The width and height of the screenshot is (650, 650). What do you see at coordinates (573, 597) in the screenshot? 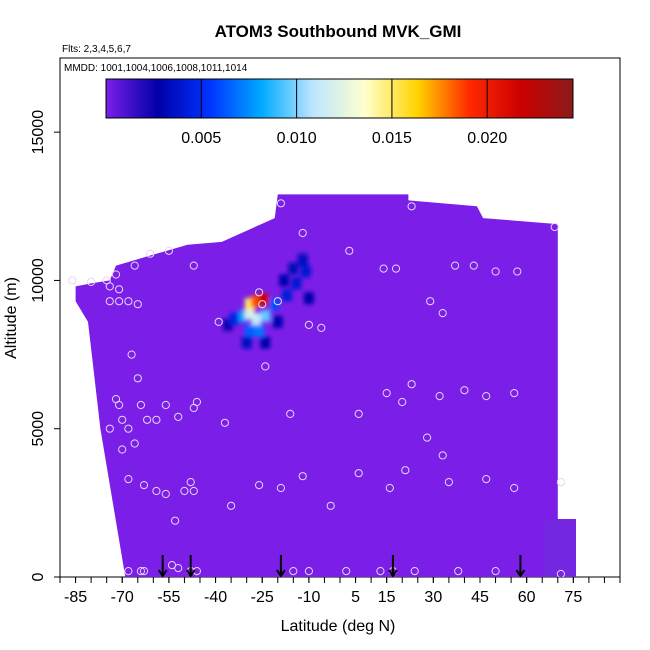
I see `x-tick-label: 75` at bounding box center [573, 597].